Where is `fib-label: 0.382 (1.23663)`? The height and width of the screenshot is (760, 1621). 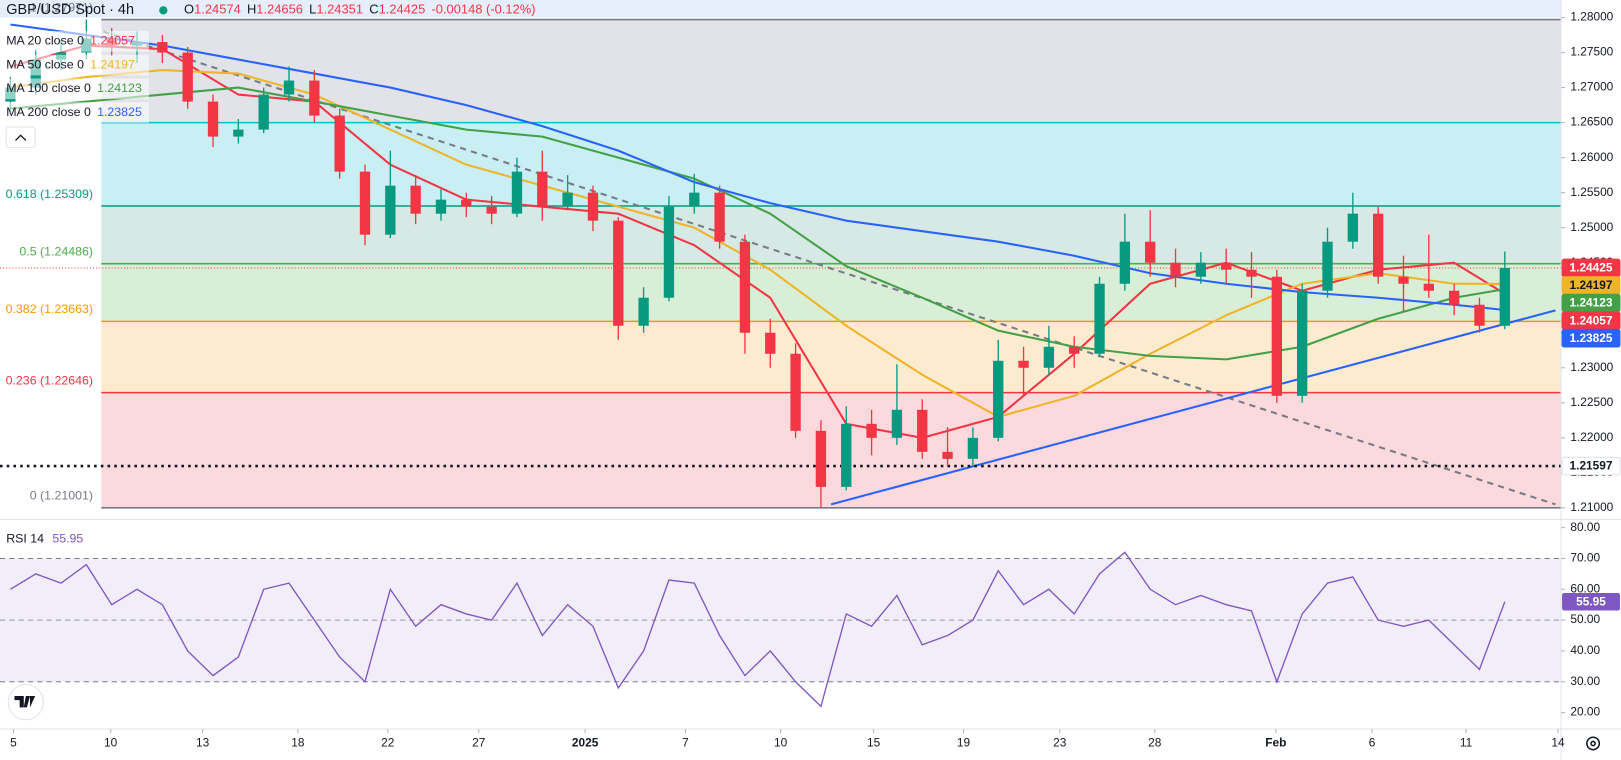
fib-label: 0.382 (1.23663) is located at coordinates (49, 309).